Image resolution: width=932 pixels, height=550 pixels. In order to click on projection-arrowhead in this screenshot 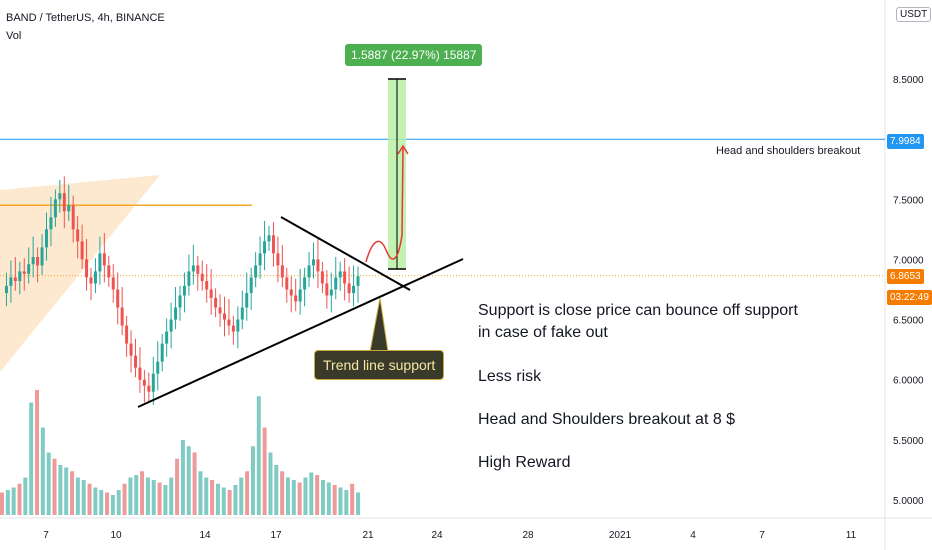, I will do `click(403, 149)`.